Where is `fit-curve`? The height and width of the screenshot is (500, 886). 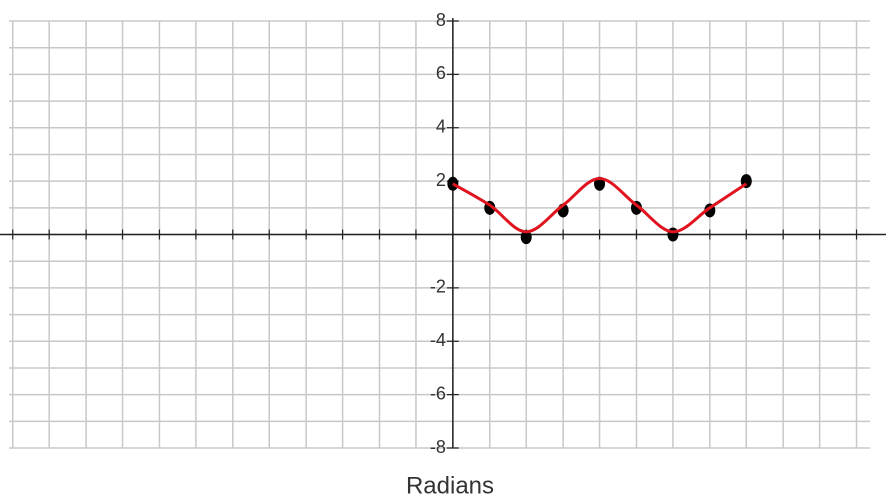
fit-curve is located at coordinates (600, 205).